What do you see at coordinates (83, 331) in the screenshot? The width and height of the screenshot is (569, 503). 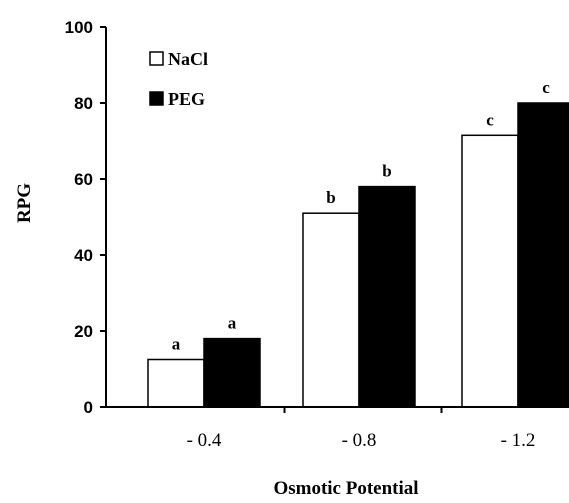 I see `y-tick-label: 20` at bounding box center [83, 331].